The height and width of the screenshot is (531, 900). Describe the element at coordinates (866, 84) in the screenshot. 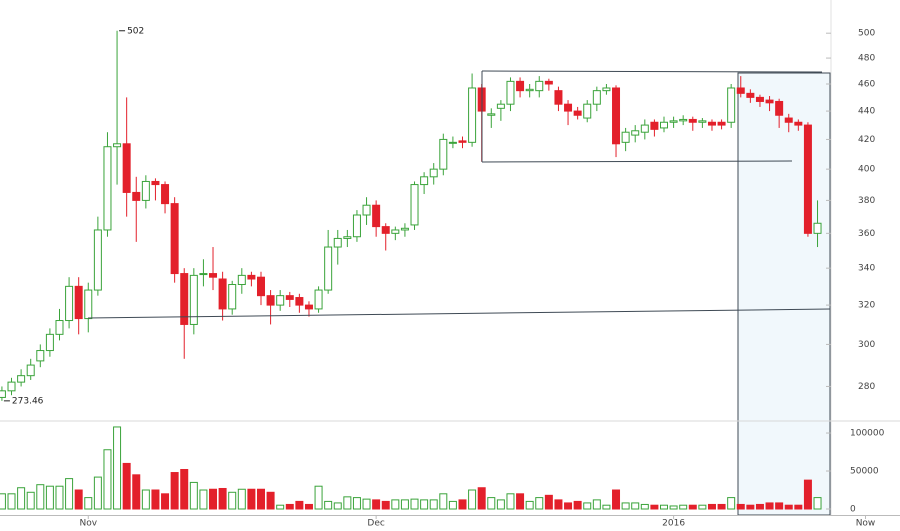

I see `y-tick-label: 460` at that location.